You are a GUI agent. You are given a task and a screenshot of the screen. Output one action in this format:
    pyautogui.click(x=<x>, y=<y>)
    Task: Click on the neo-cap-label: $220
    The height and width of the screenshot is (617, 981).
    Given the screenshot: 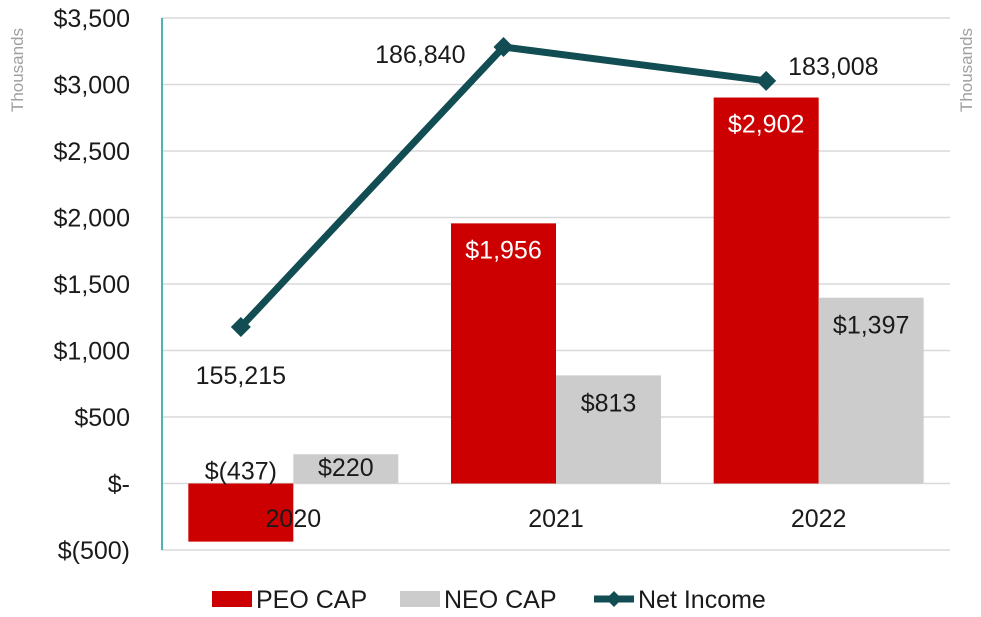 What is the action you would take?
    pyautogui.click(x=346, y=468)
    